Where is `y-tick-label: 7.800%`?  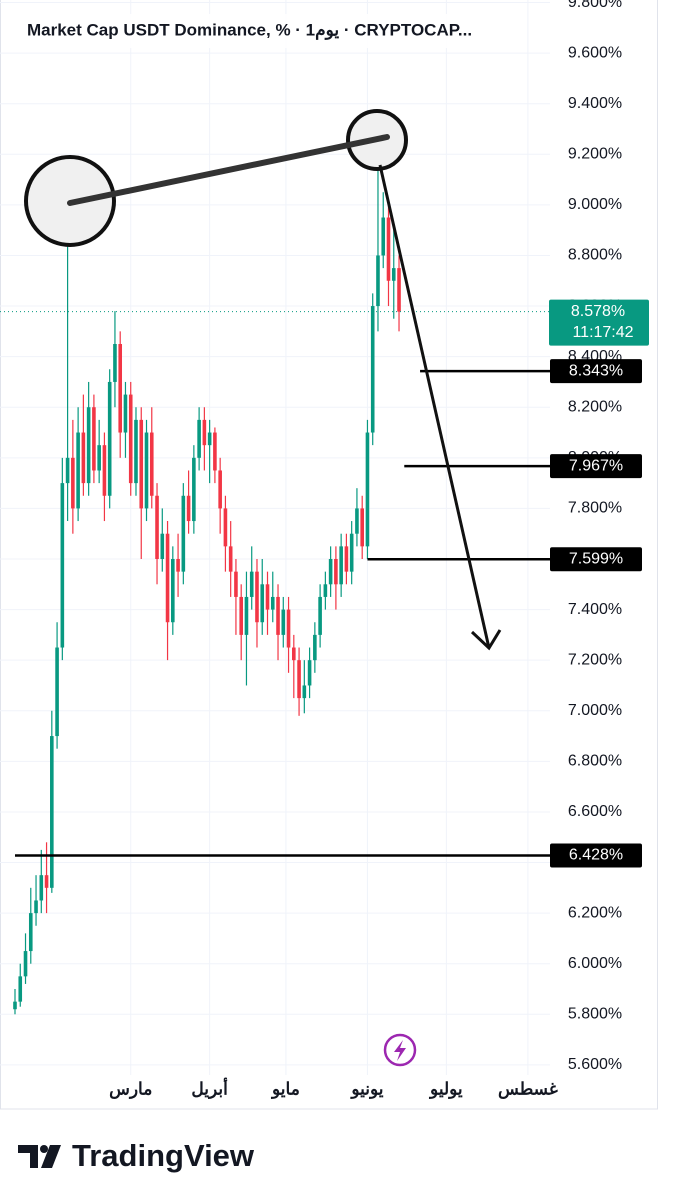
y-tick-label: 7.800% is located at coordinates (595, 508).